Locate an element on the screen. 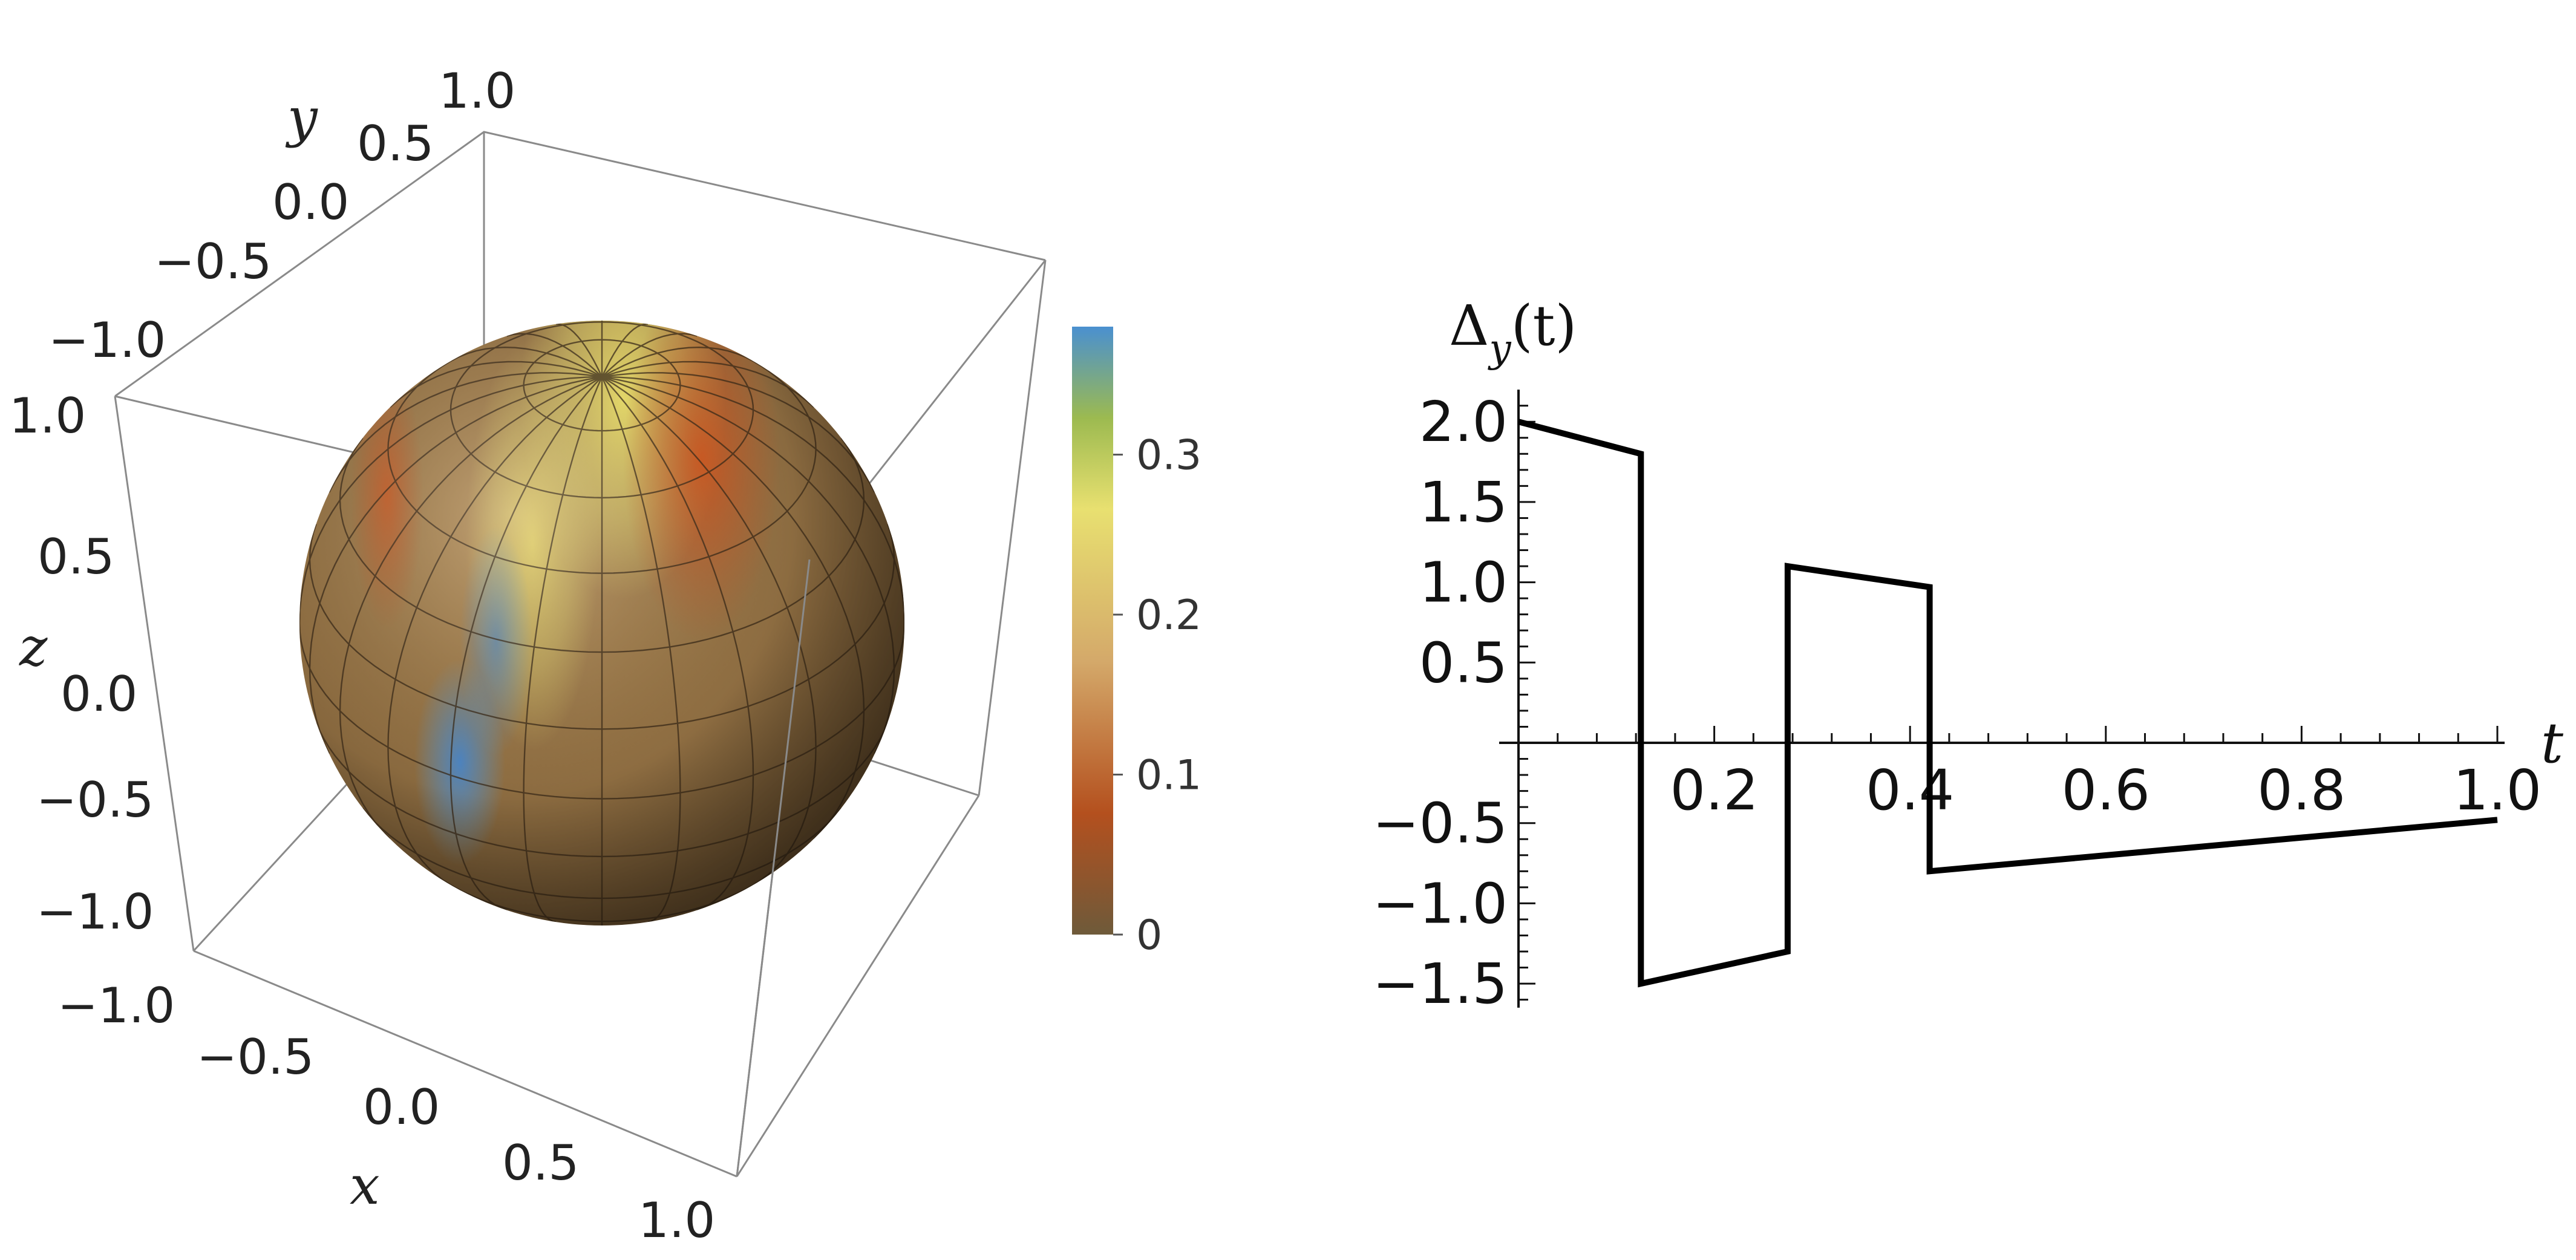  x-tick-label: 0.5 is located at coordinates (540, 1163).